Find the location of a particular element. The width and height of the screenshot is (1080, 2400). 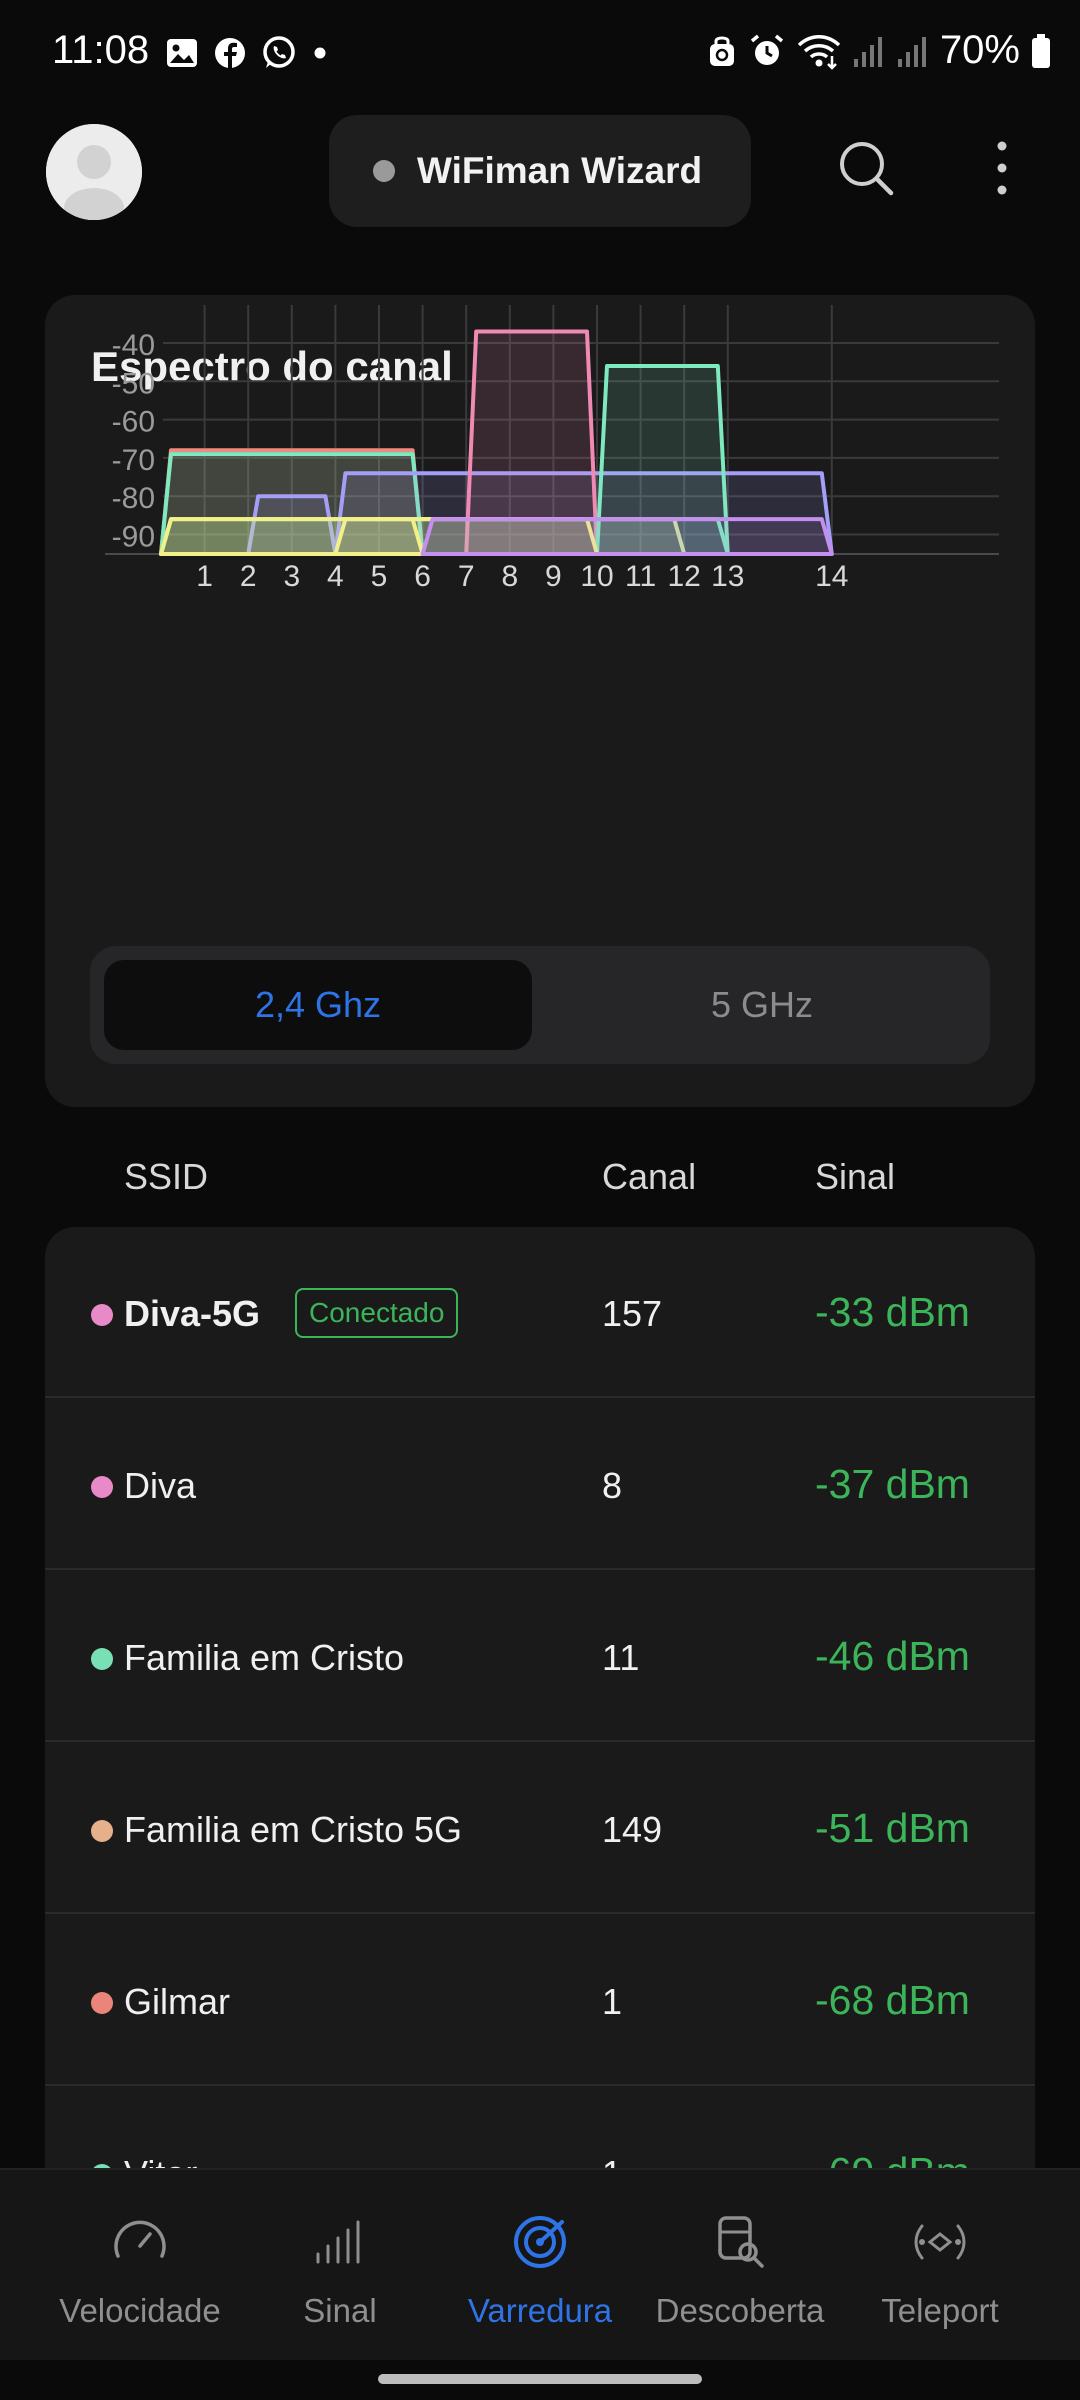

network-ssid: Diva-5G is located at coordinates (192, 1313).